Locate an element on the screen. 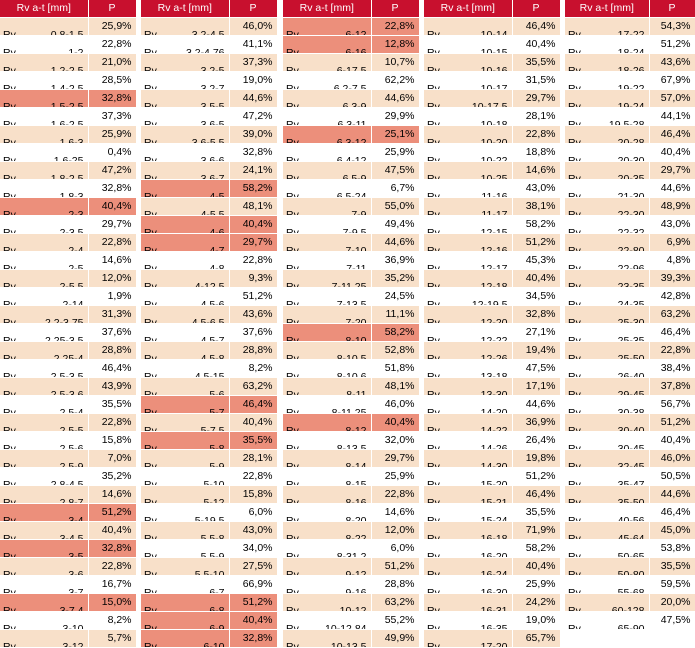 This screenshot has width=695, height=648. table-row: Rv 10-25 14,6% is located at coordinates (492, 170).